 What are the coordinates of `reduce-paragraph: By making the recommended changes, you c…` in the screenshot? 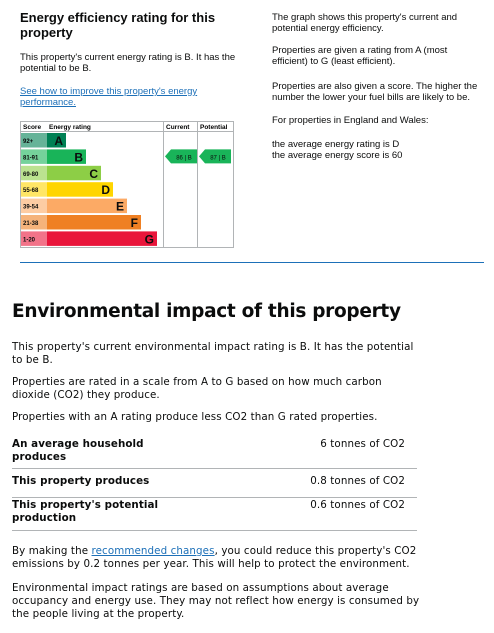 It's located at (217, 558).